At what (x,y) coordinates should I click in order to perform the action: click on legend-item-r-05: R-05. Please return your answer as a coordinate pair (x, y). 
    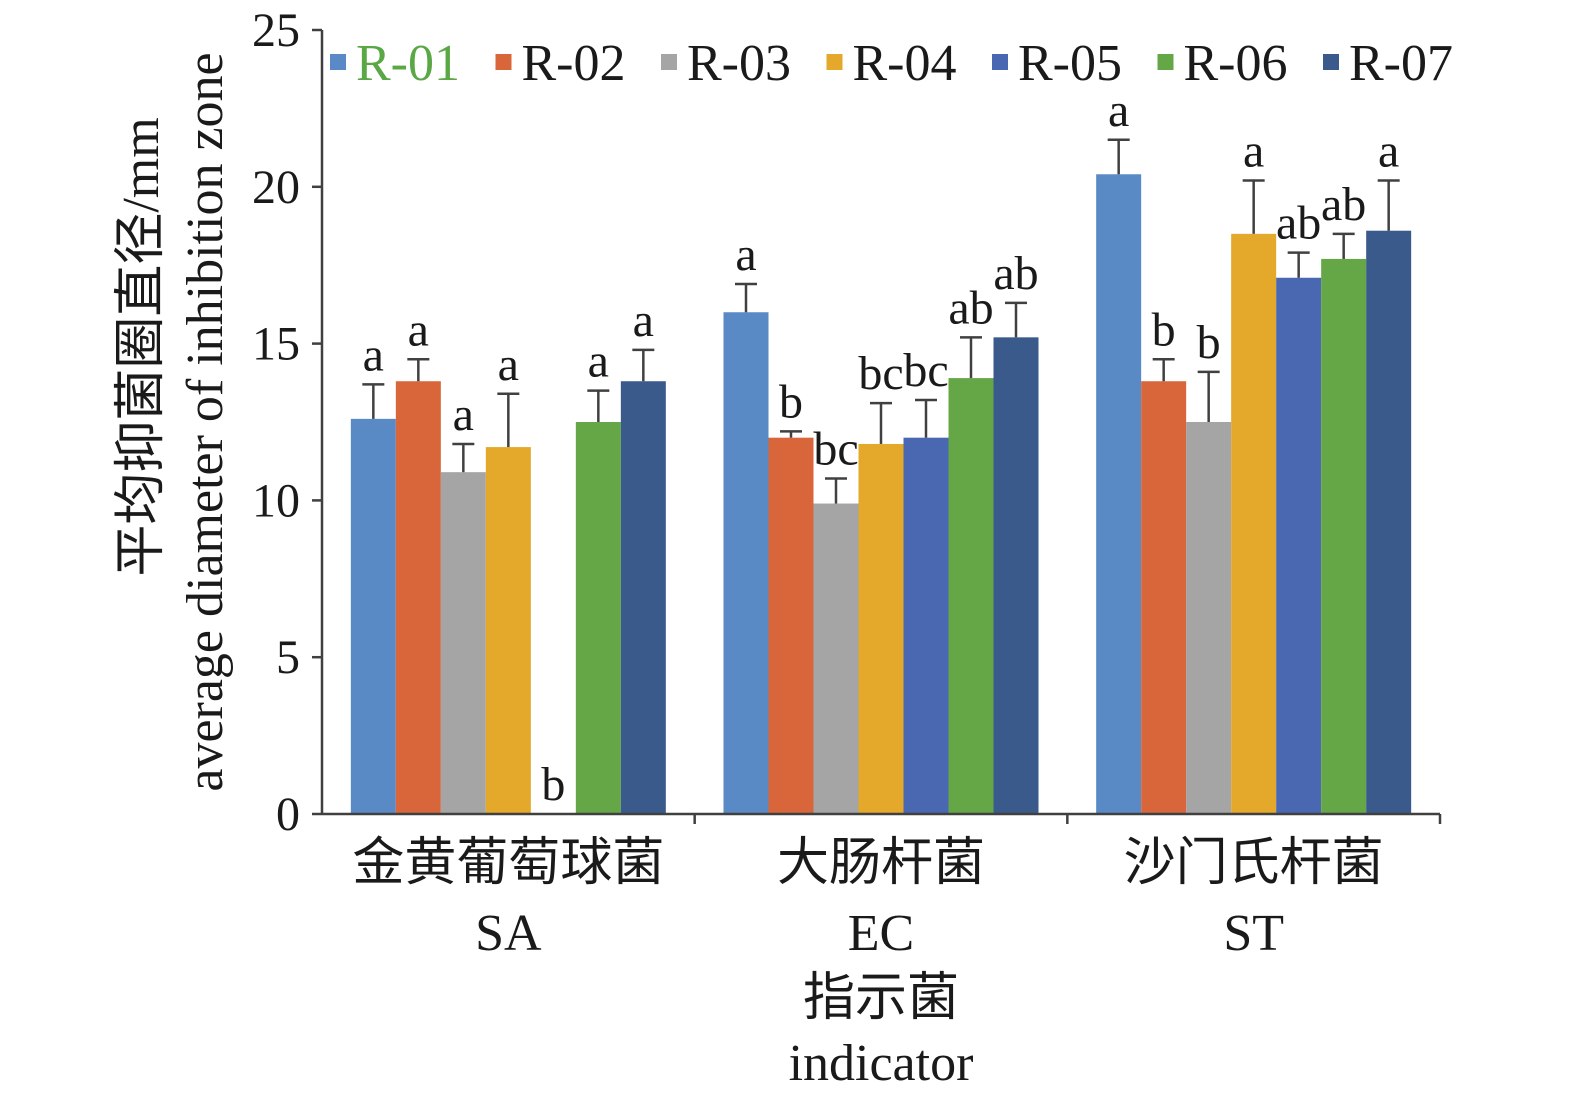
    Looking at the image, I should click on (1057, 63).